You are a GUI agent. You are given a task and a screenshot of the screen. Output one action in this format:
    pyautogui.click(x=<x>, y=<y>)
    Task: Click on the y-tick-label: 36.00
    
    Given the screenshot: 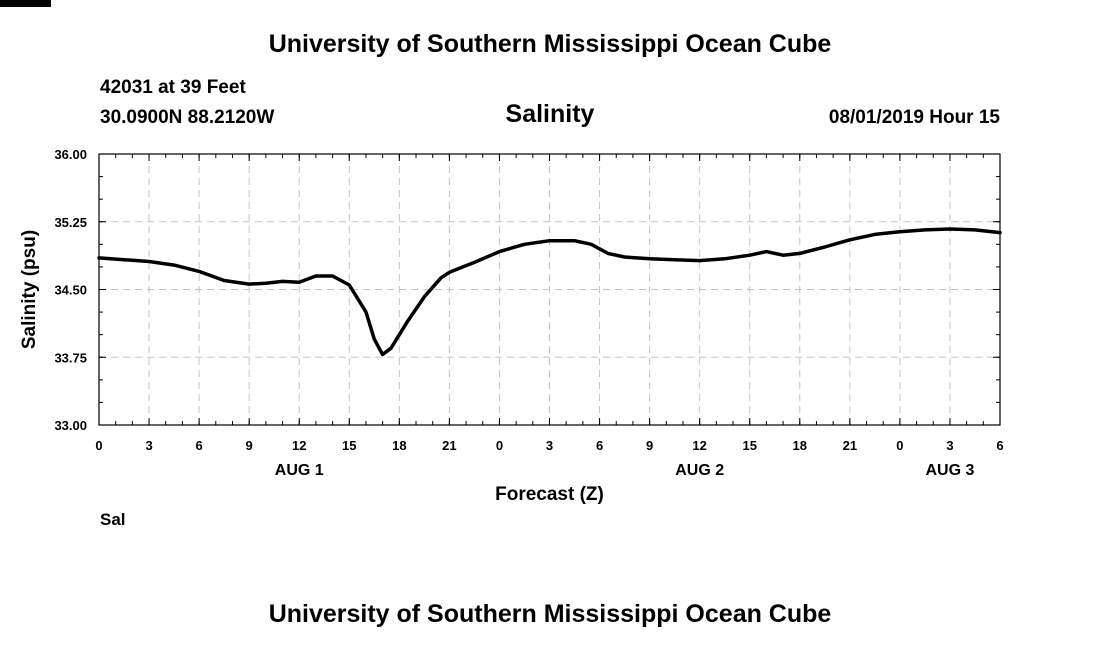 What is the action you would take?
    pyautogui.click(x=70, y=154)
    